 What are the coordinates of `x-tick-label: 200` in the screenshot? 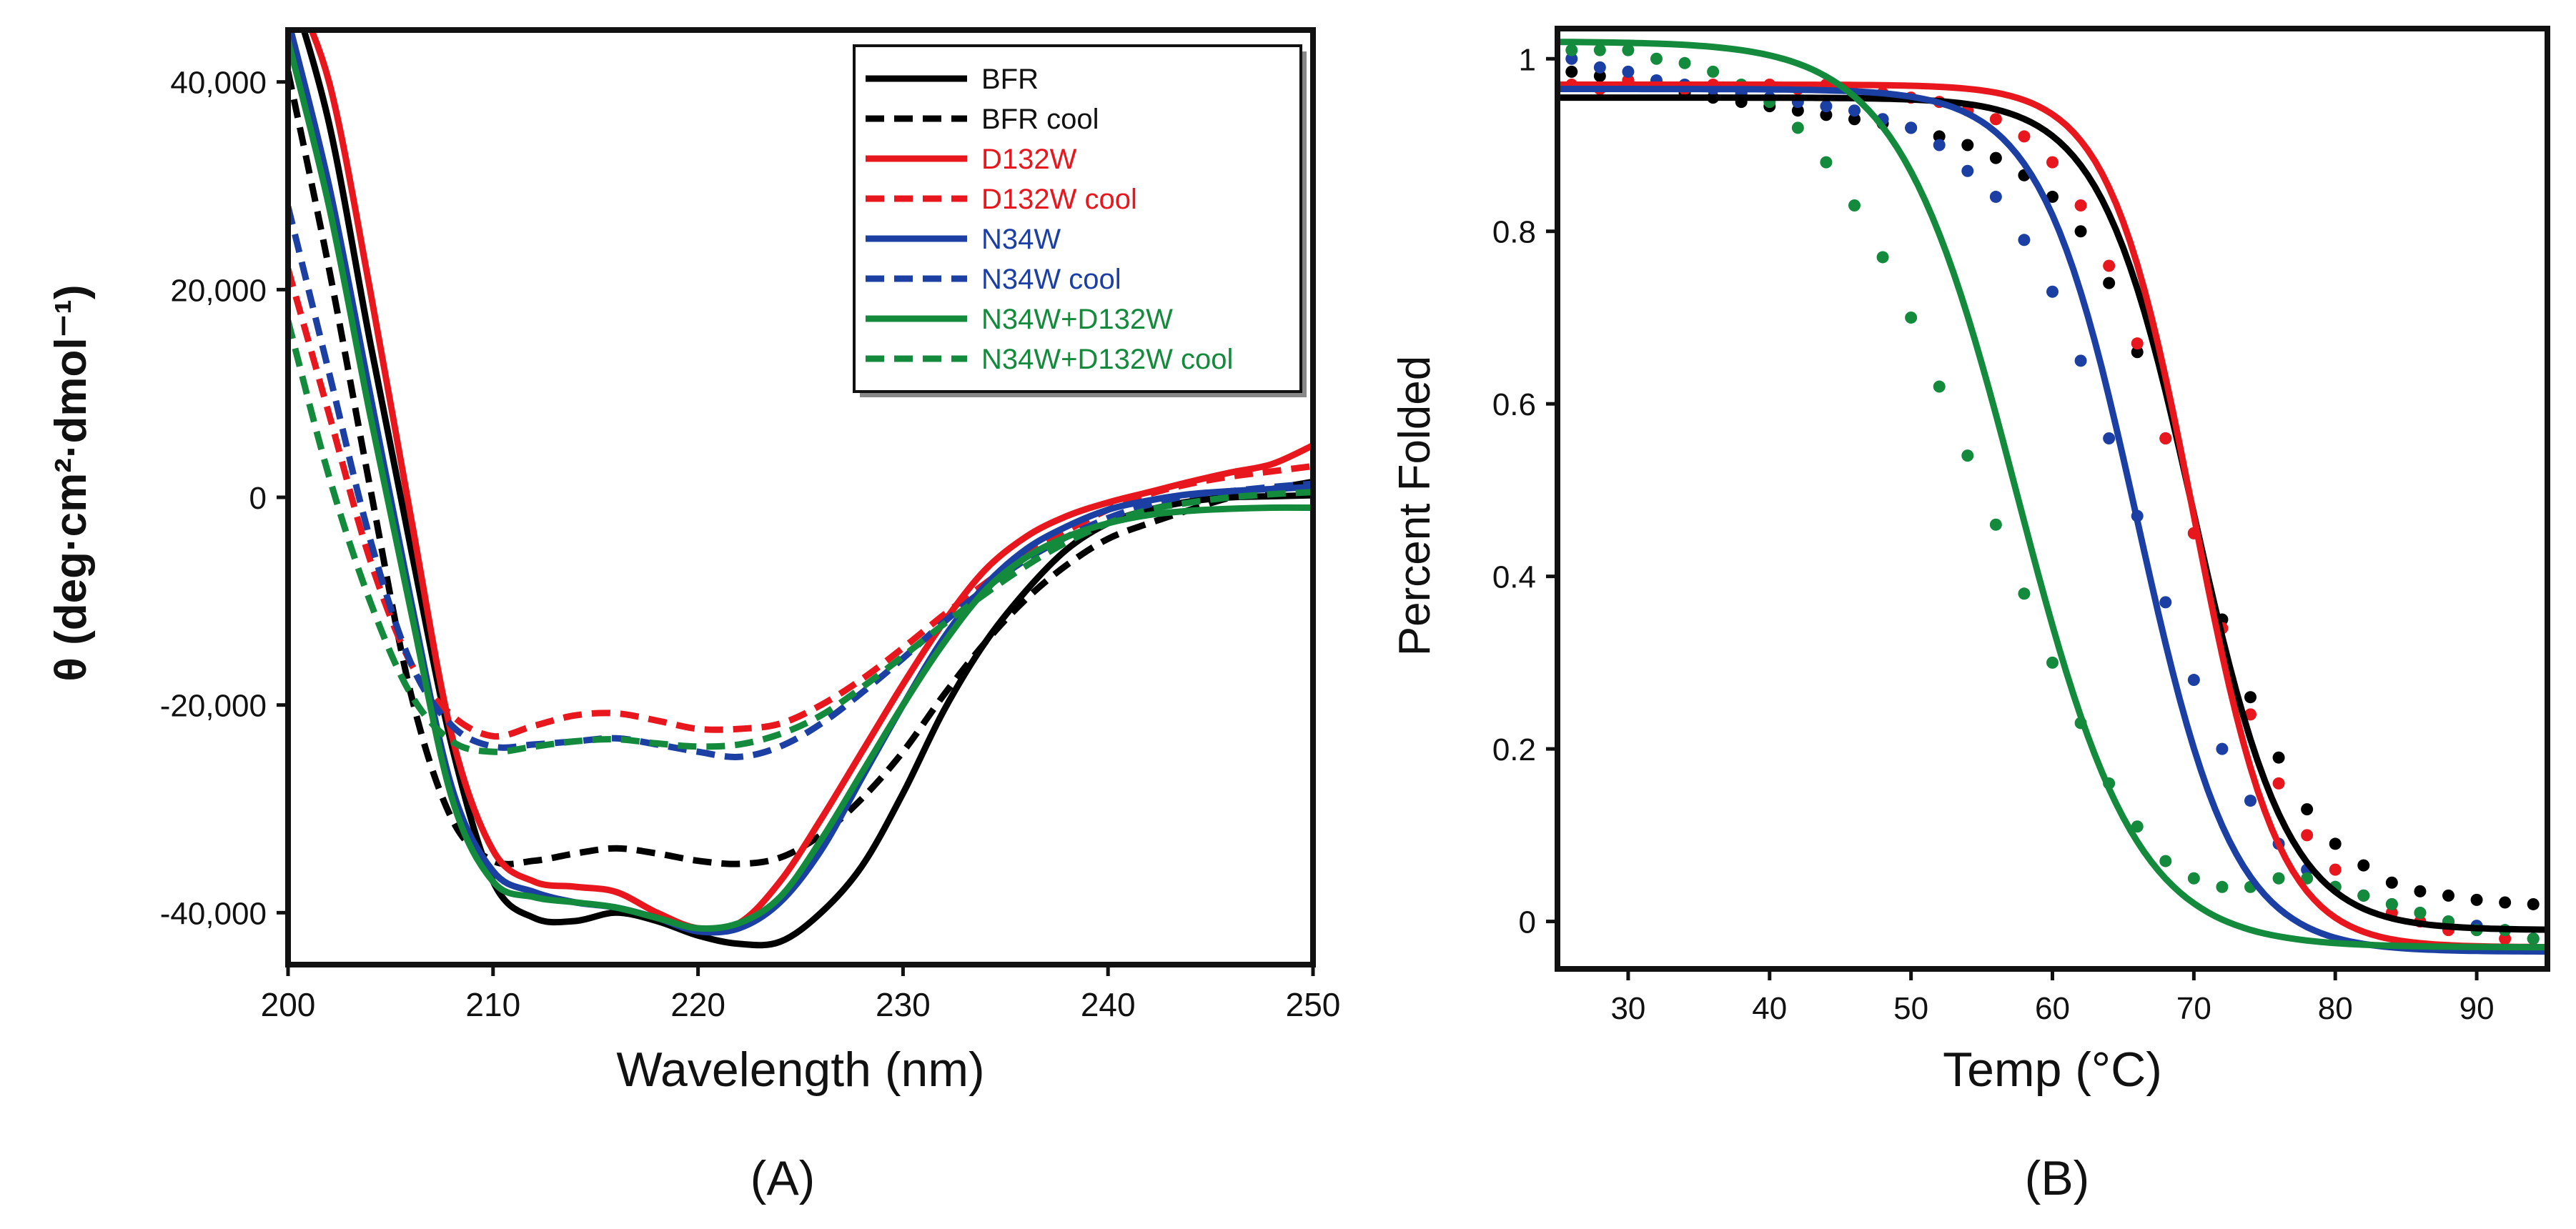 It's located at (288, 1004).